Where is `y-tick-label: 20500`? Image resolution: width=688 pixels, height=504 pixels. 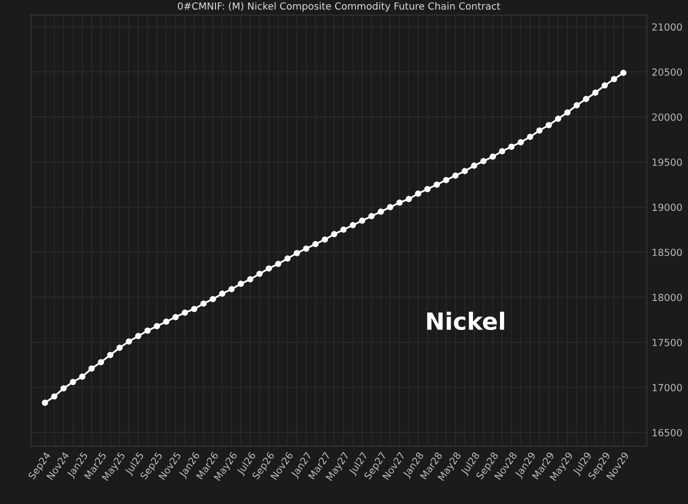
y-tick-label: 20500 is located at coordinates (667, 72).